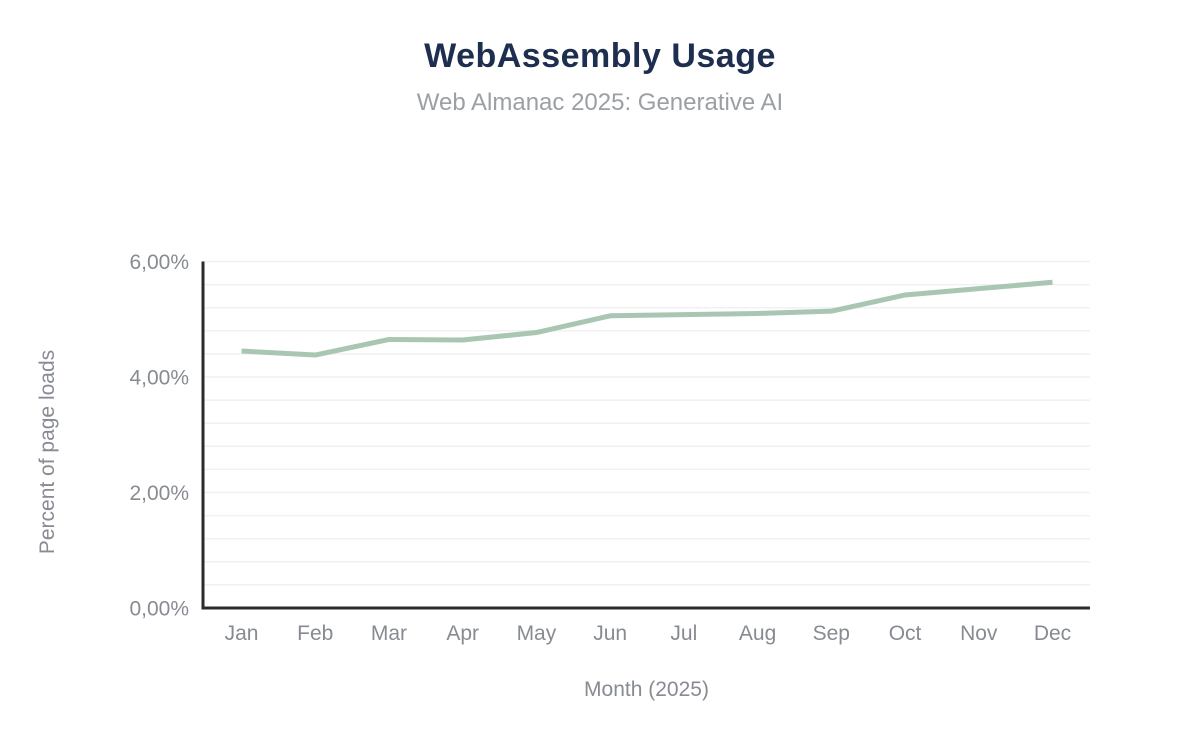 This screenshot has height=742, width=1200. Describe the element at coordinates (905, 633) in the screenshot. I see `x-tick-label: Oct` at that location.